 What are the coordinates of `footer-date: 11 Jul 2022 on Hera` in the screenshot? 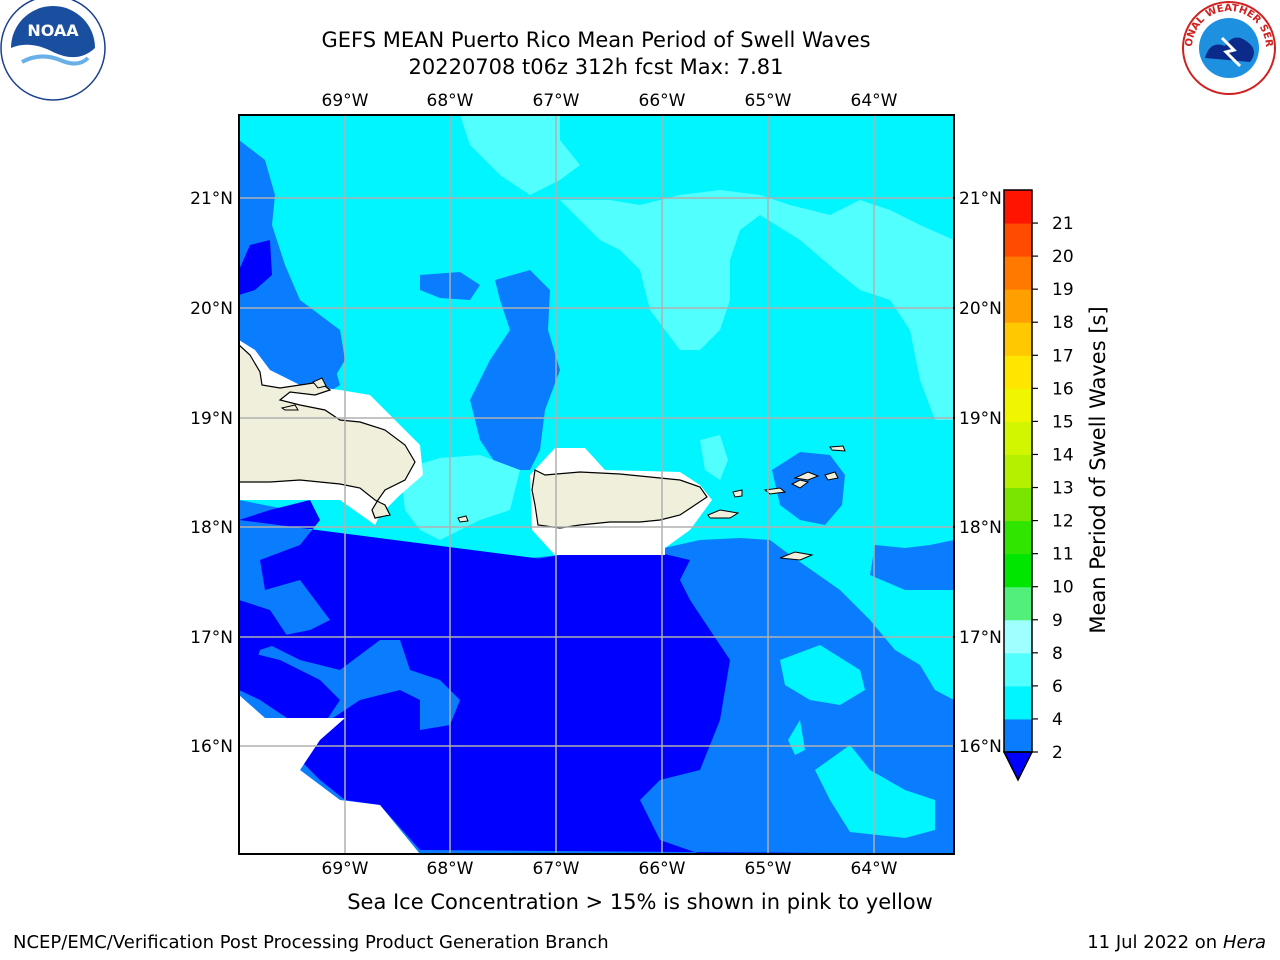 It's located at (1176, 942).